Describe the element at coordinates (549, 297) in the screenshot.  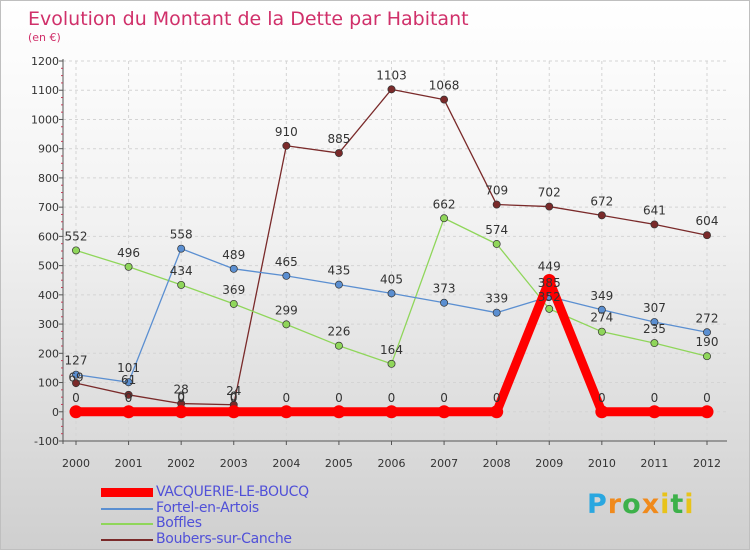
I see `data-label: 352` at that location.